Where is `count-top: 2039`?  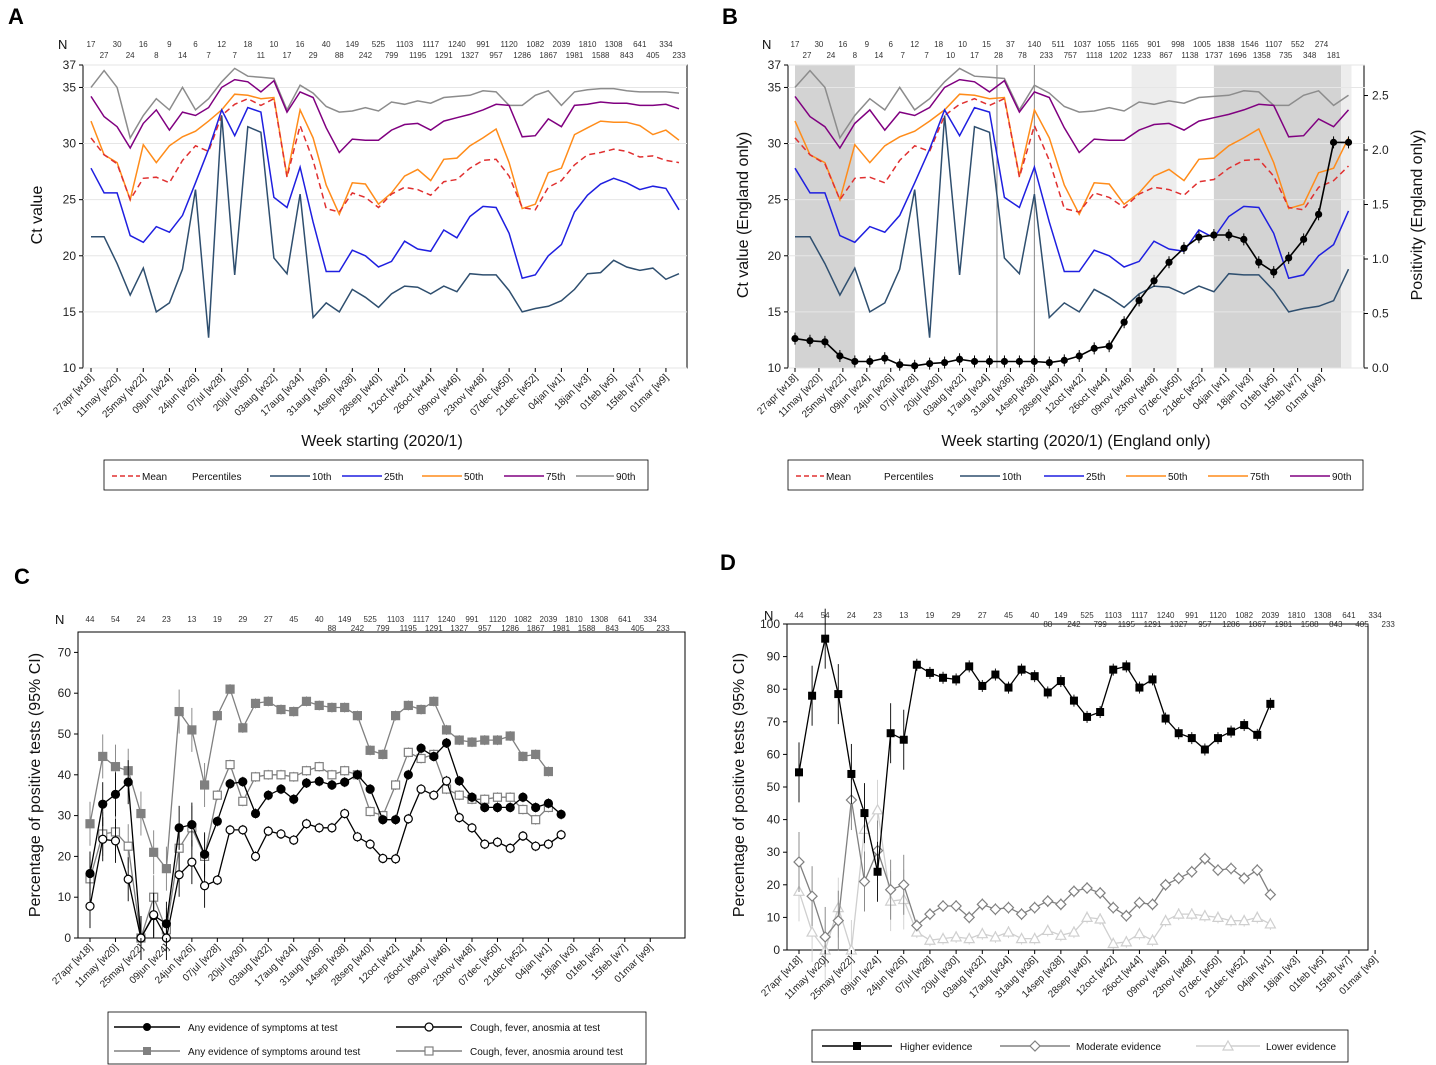 count-top: 2039 is located at coordinates (549, 619).